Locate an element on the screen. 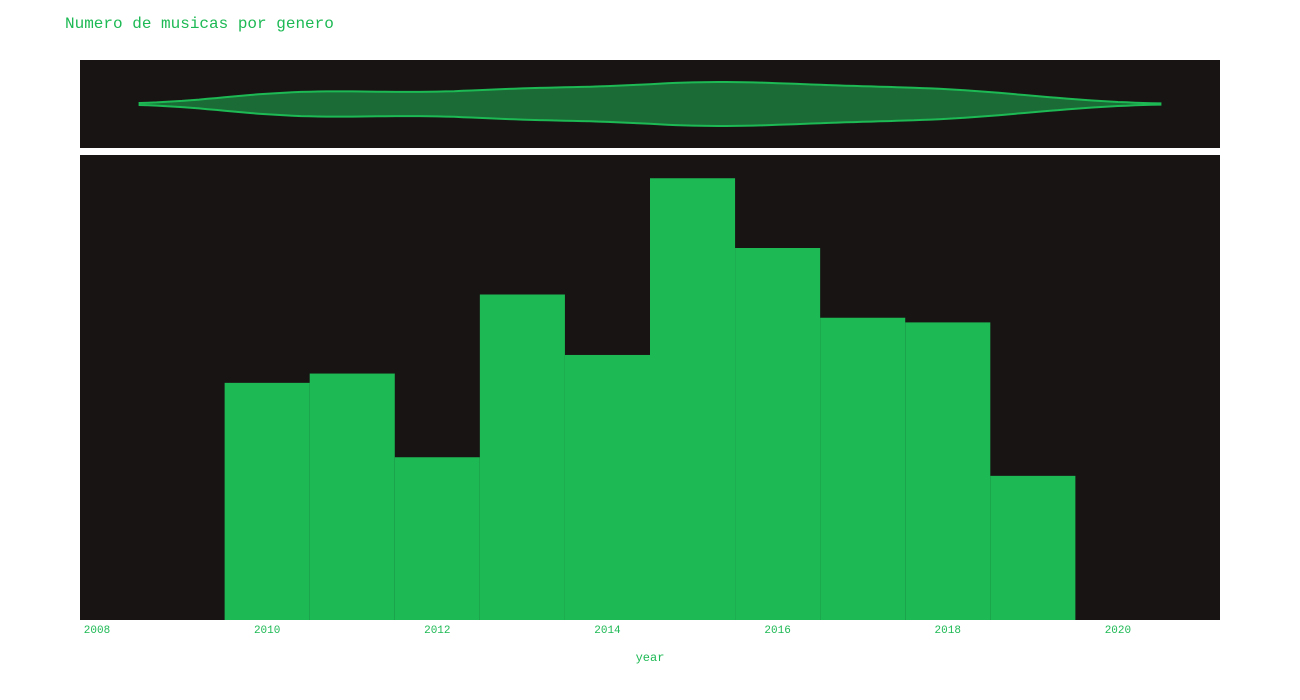  x-tick-label: 2008 is located at coordinates (97, 631).